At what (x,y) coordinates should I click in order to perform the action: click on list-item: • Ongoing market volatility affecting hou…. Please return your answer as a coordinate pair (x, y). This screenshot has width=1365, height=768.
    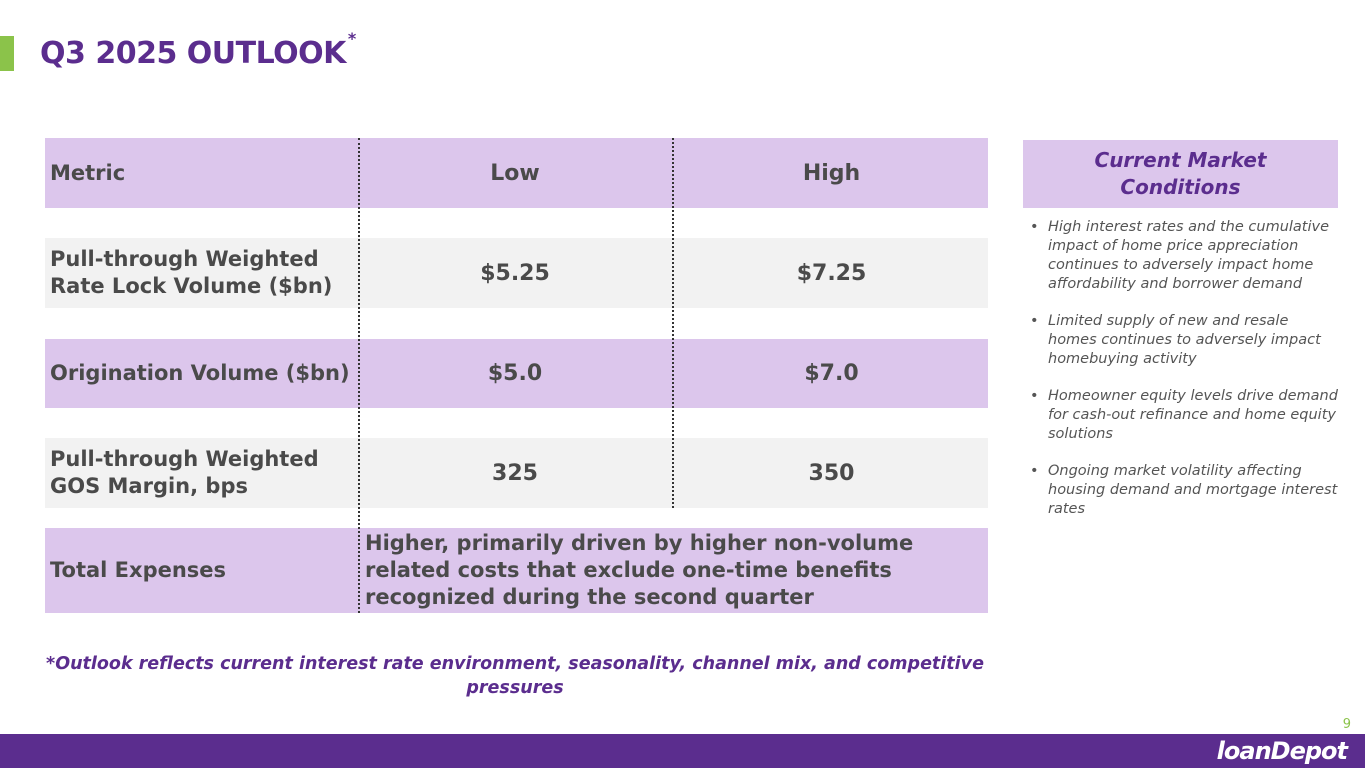
    Looking at the image, I should click on (1184, 490).